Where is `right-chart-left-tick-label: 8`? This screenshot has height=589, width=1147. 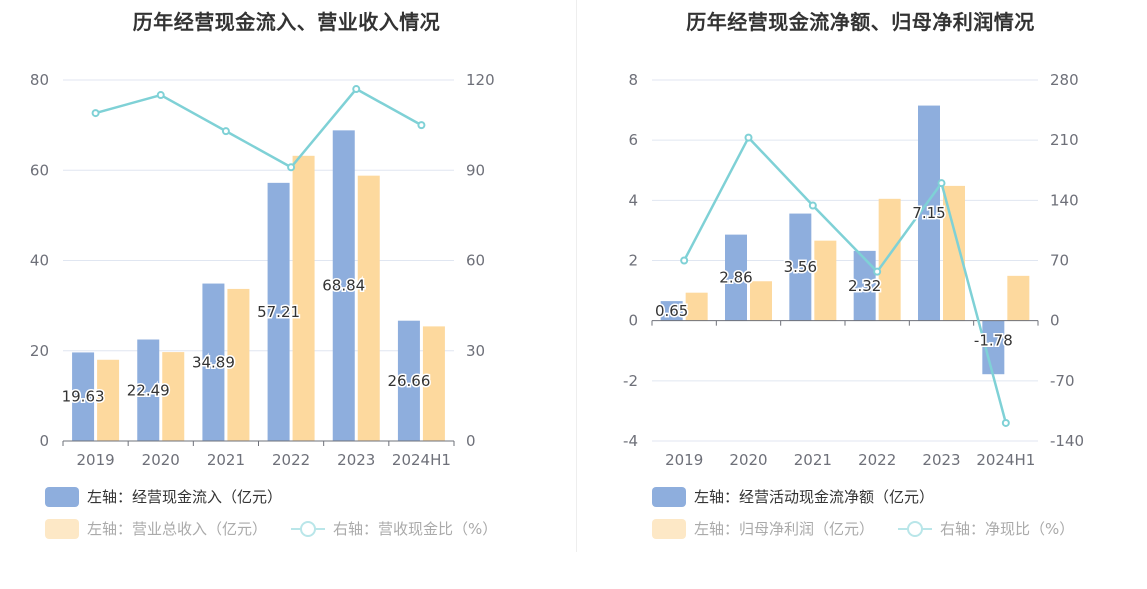 right-chart-left-tick-label: 8 is located at coordinates (633, 80).